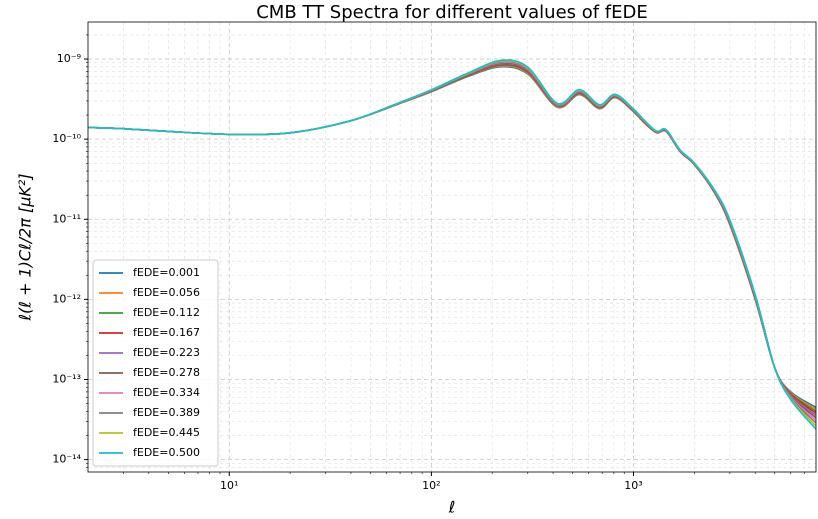 The width and height of the screenshot is (818, 519). I want to click on legend-label: fEDE=0.056, so click(166, 292).